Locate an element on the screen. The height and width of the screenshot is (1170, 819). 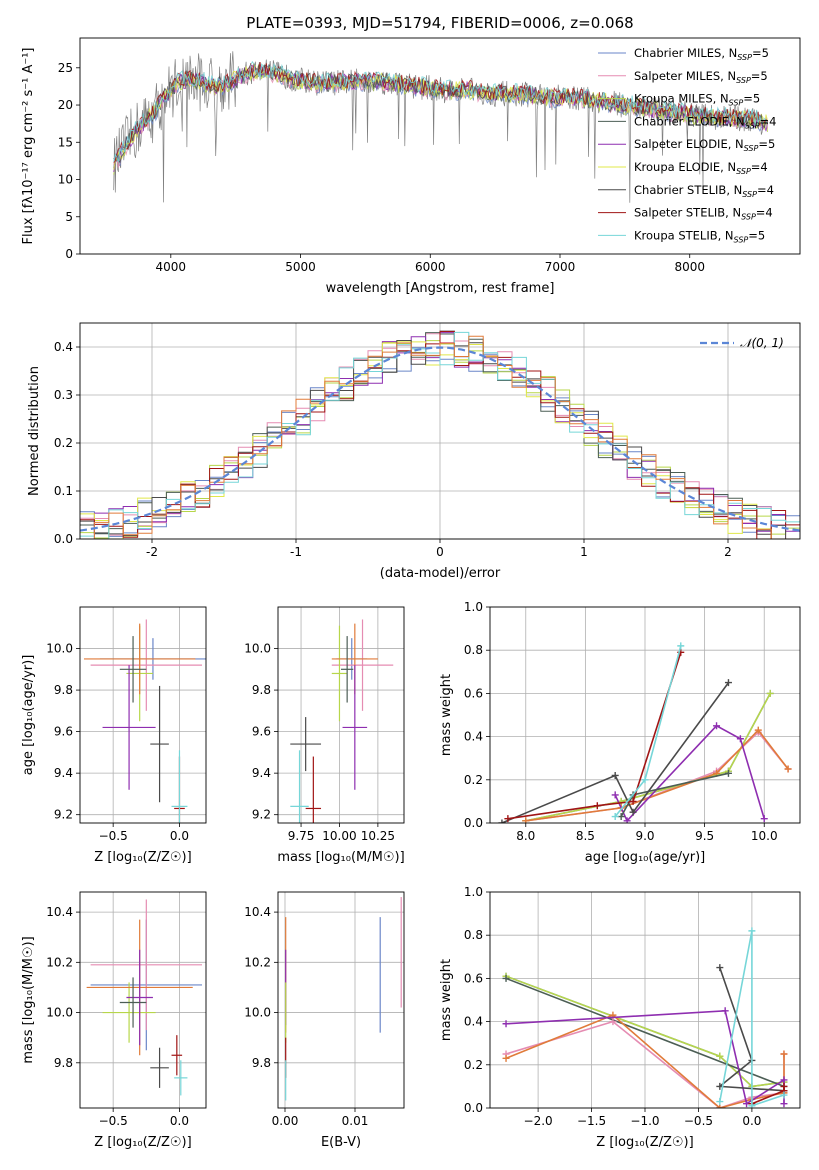
x-tick-label: 8.0 is located at coordinates (525, 836).